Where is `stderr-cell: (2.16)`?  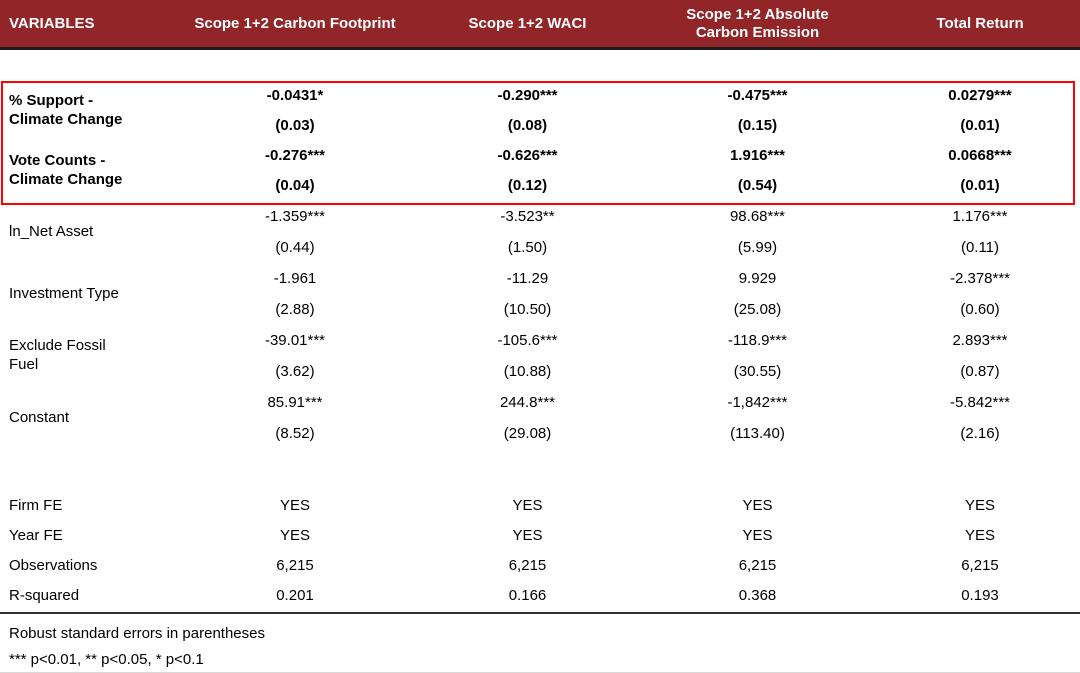 stderr-cell: (2.16) is located at coordinates (980, 433).